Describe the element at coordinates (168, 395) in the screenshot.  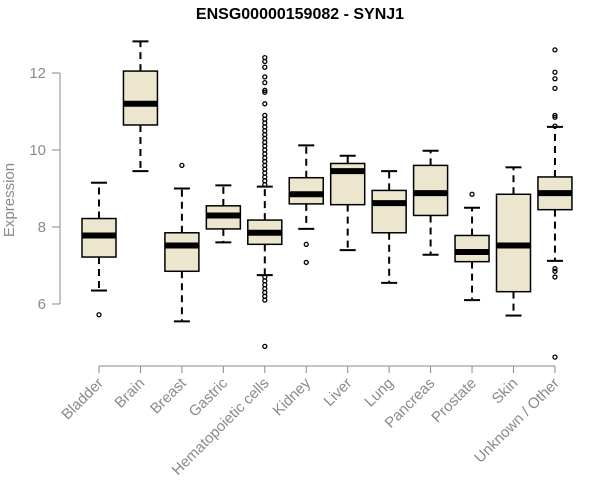
I see `x-tick-label: Breast` at that location.